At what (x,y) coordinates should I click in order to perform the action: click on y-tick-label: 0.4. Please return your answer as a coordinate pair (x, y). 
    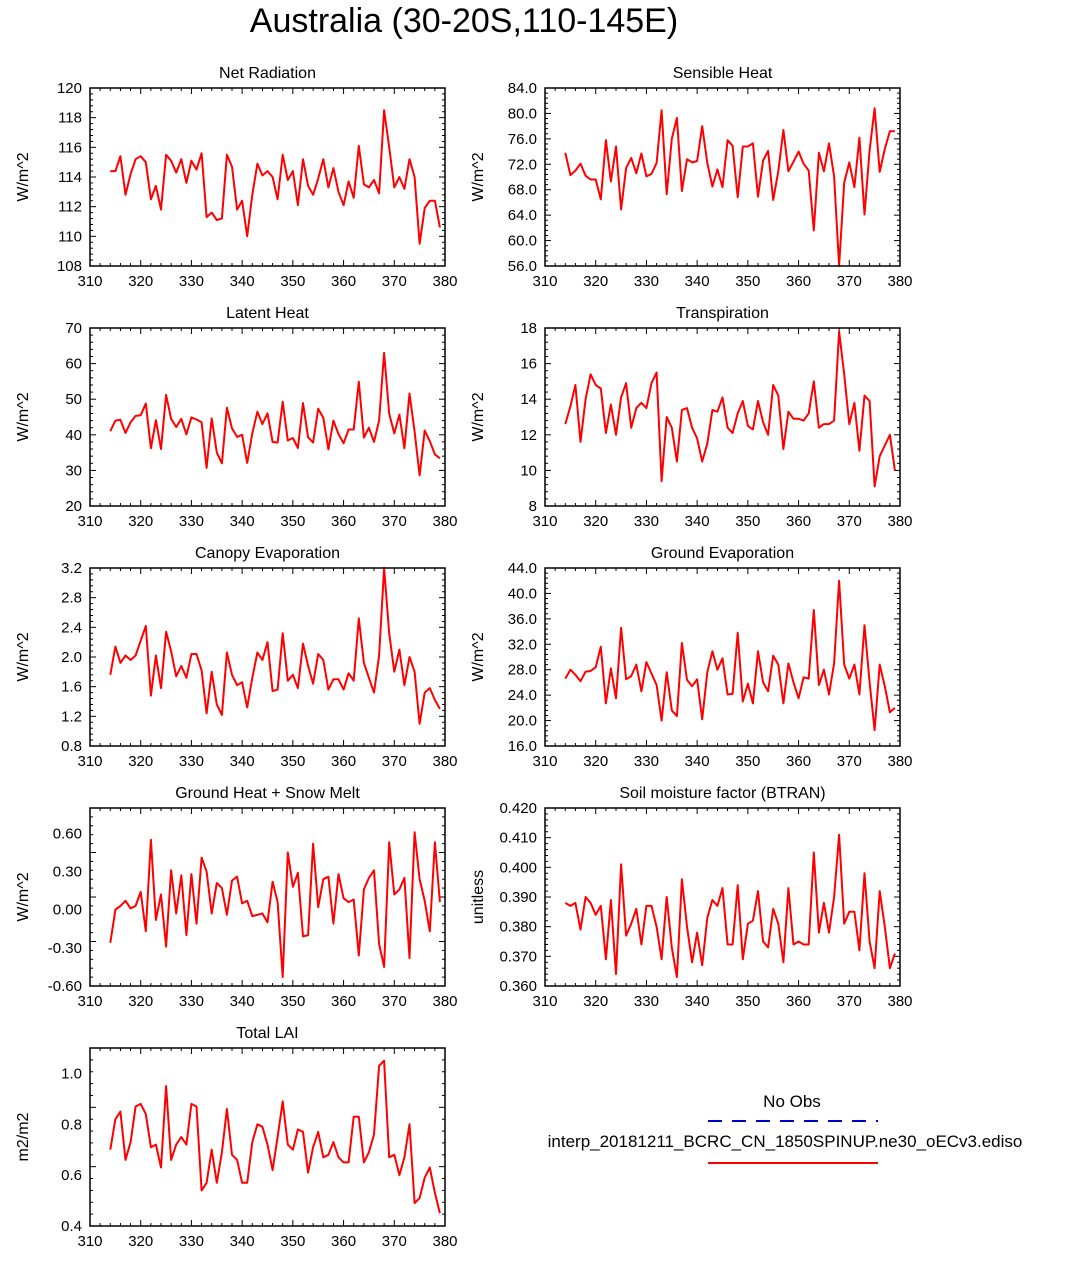
    Looking at the image, I should click on (71, 1226).